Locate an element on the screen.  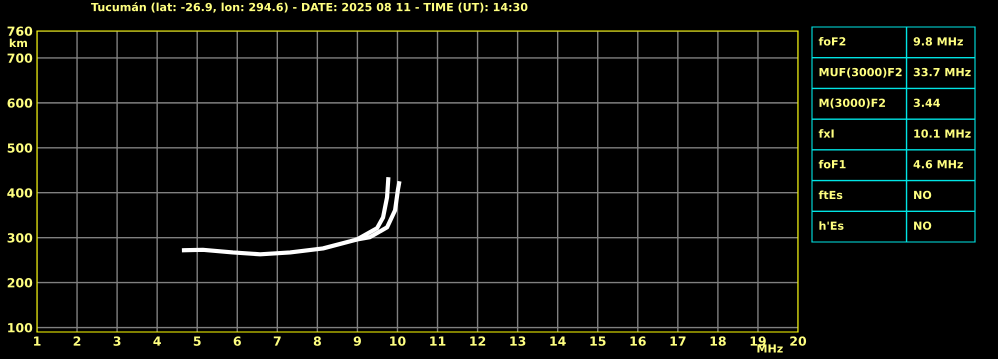
text: 3.44 is located at coordinates (927, 103).